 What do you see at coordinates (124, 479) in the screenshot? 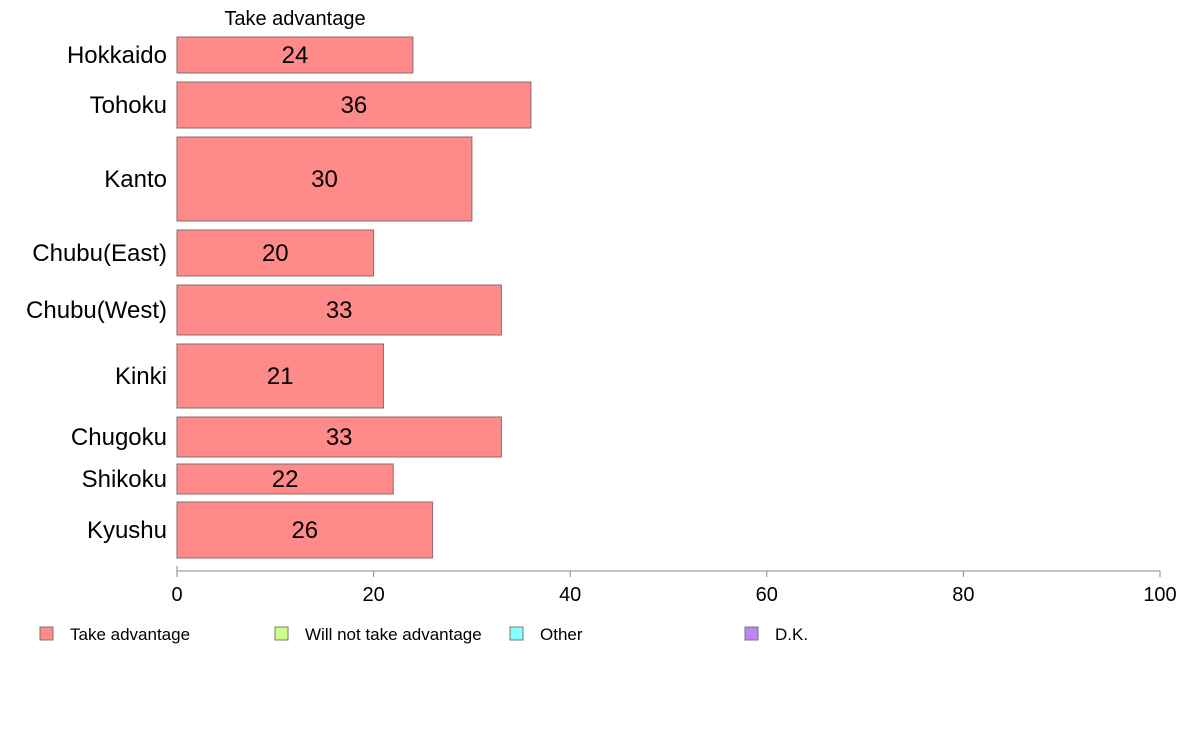
I see `category-label: Shikoku` at bounding box center [124, 479].